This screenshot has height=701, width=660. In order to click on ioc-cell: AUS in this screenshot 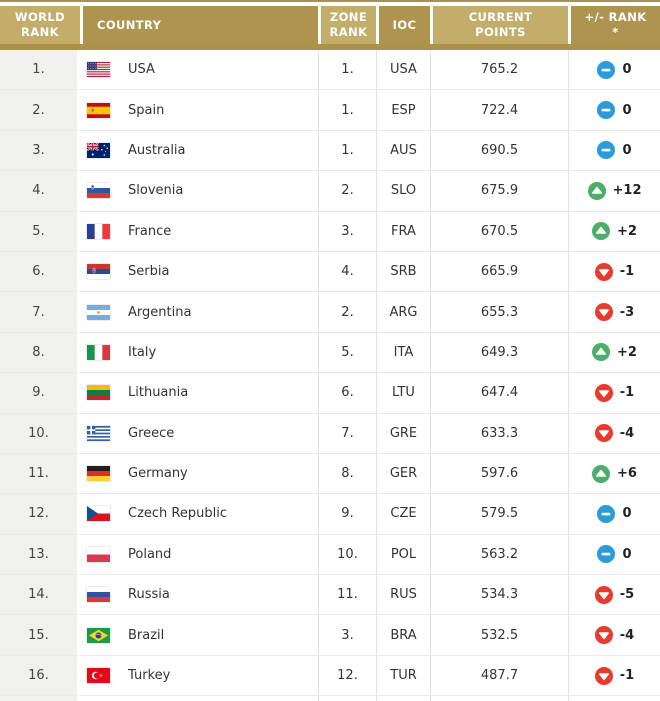, I will do `click(403, 151)`.